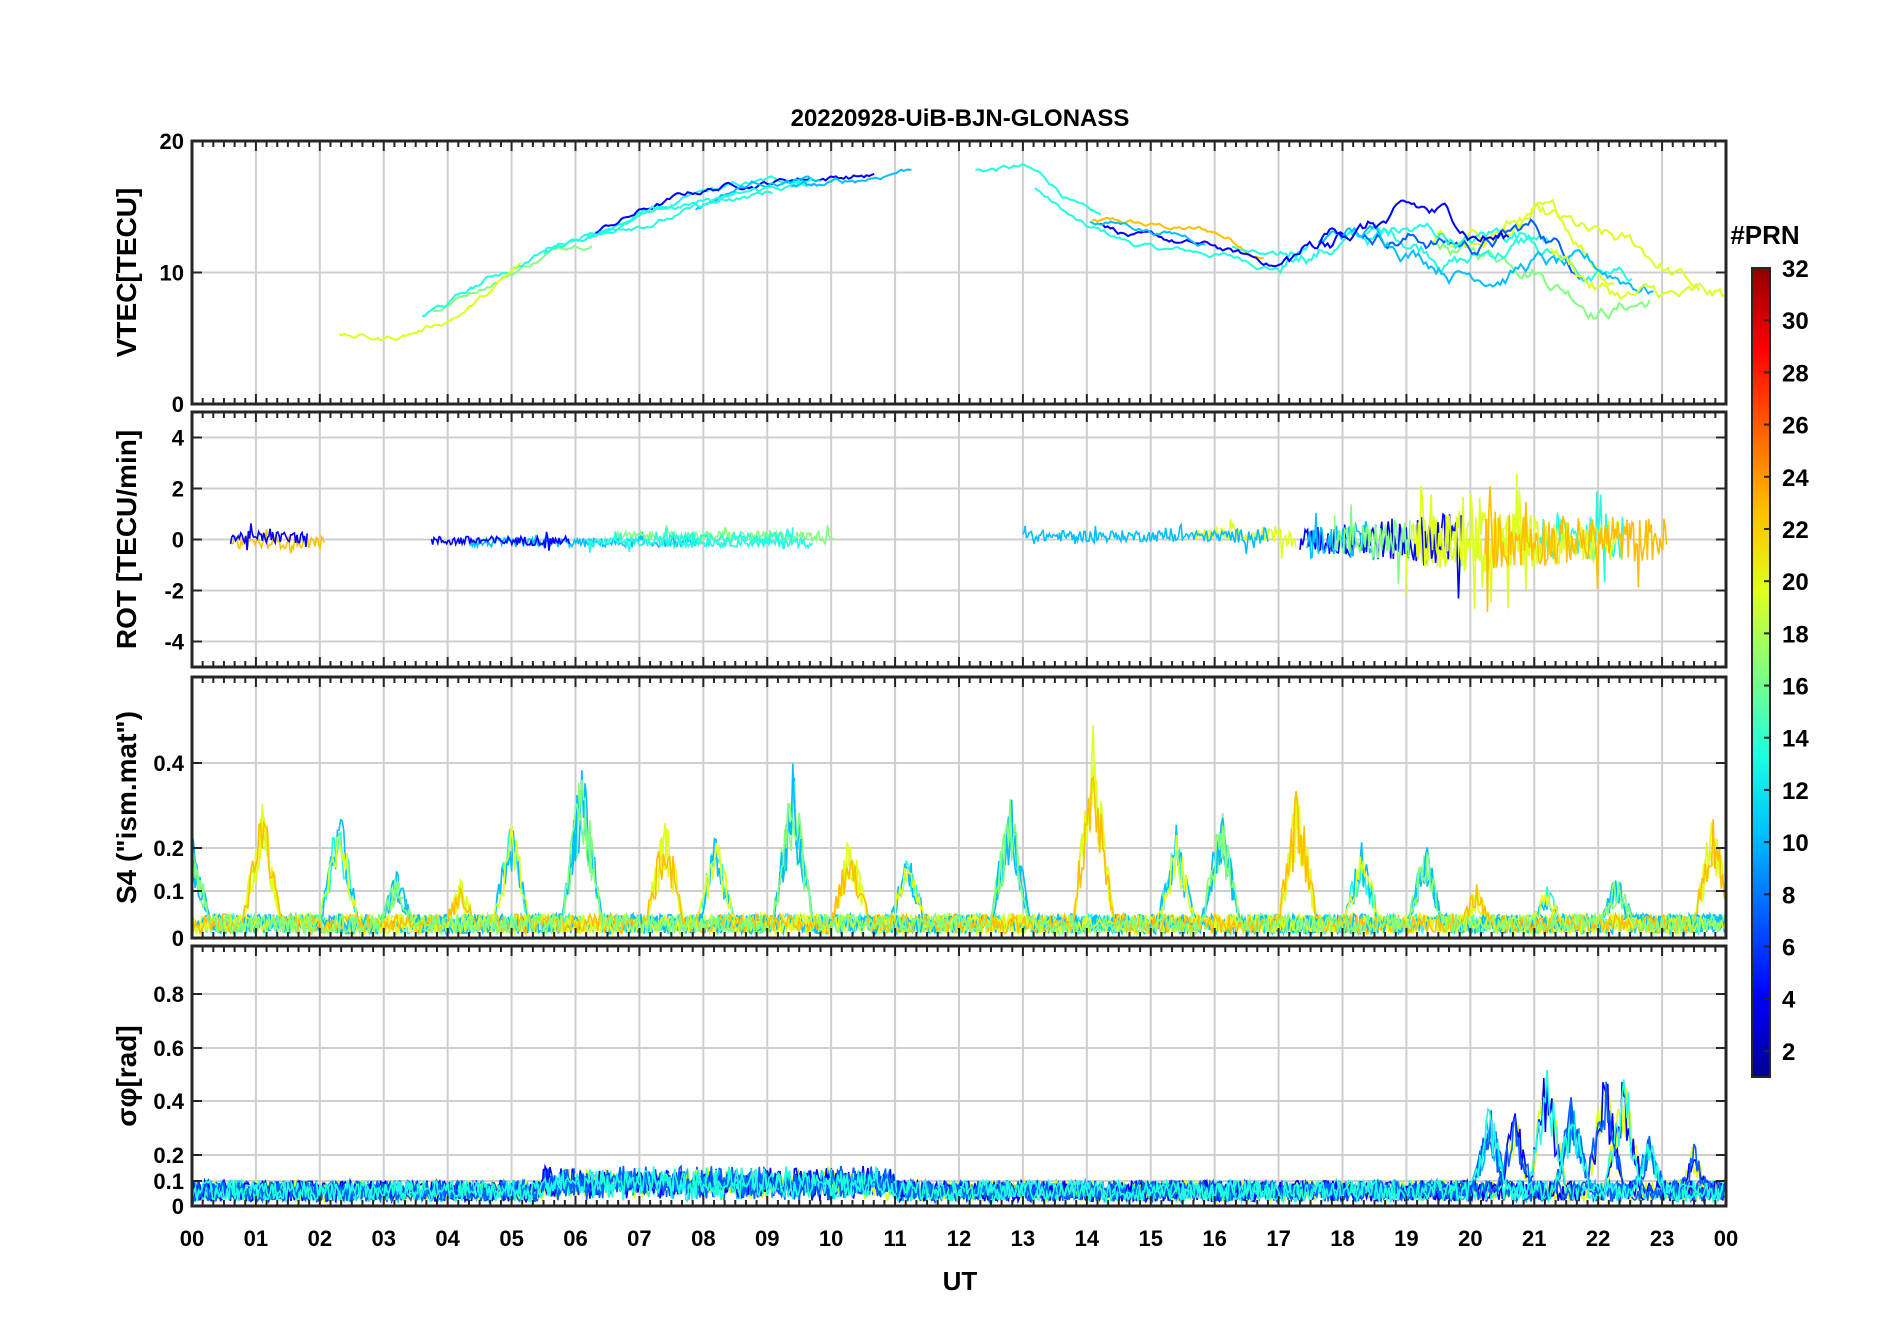 This screenshot has width=1902, height=1330. I want to click on colorbar-tick-label: 26, so click(1795, 426).